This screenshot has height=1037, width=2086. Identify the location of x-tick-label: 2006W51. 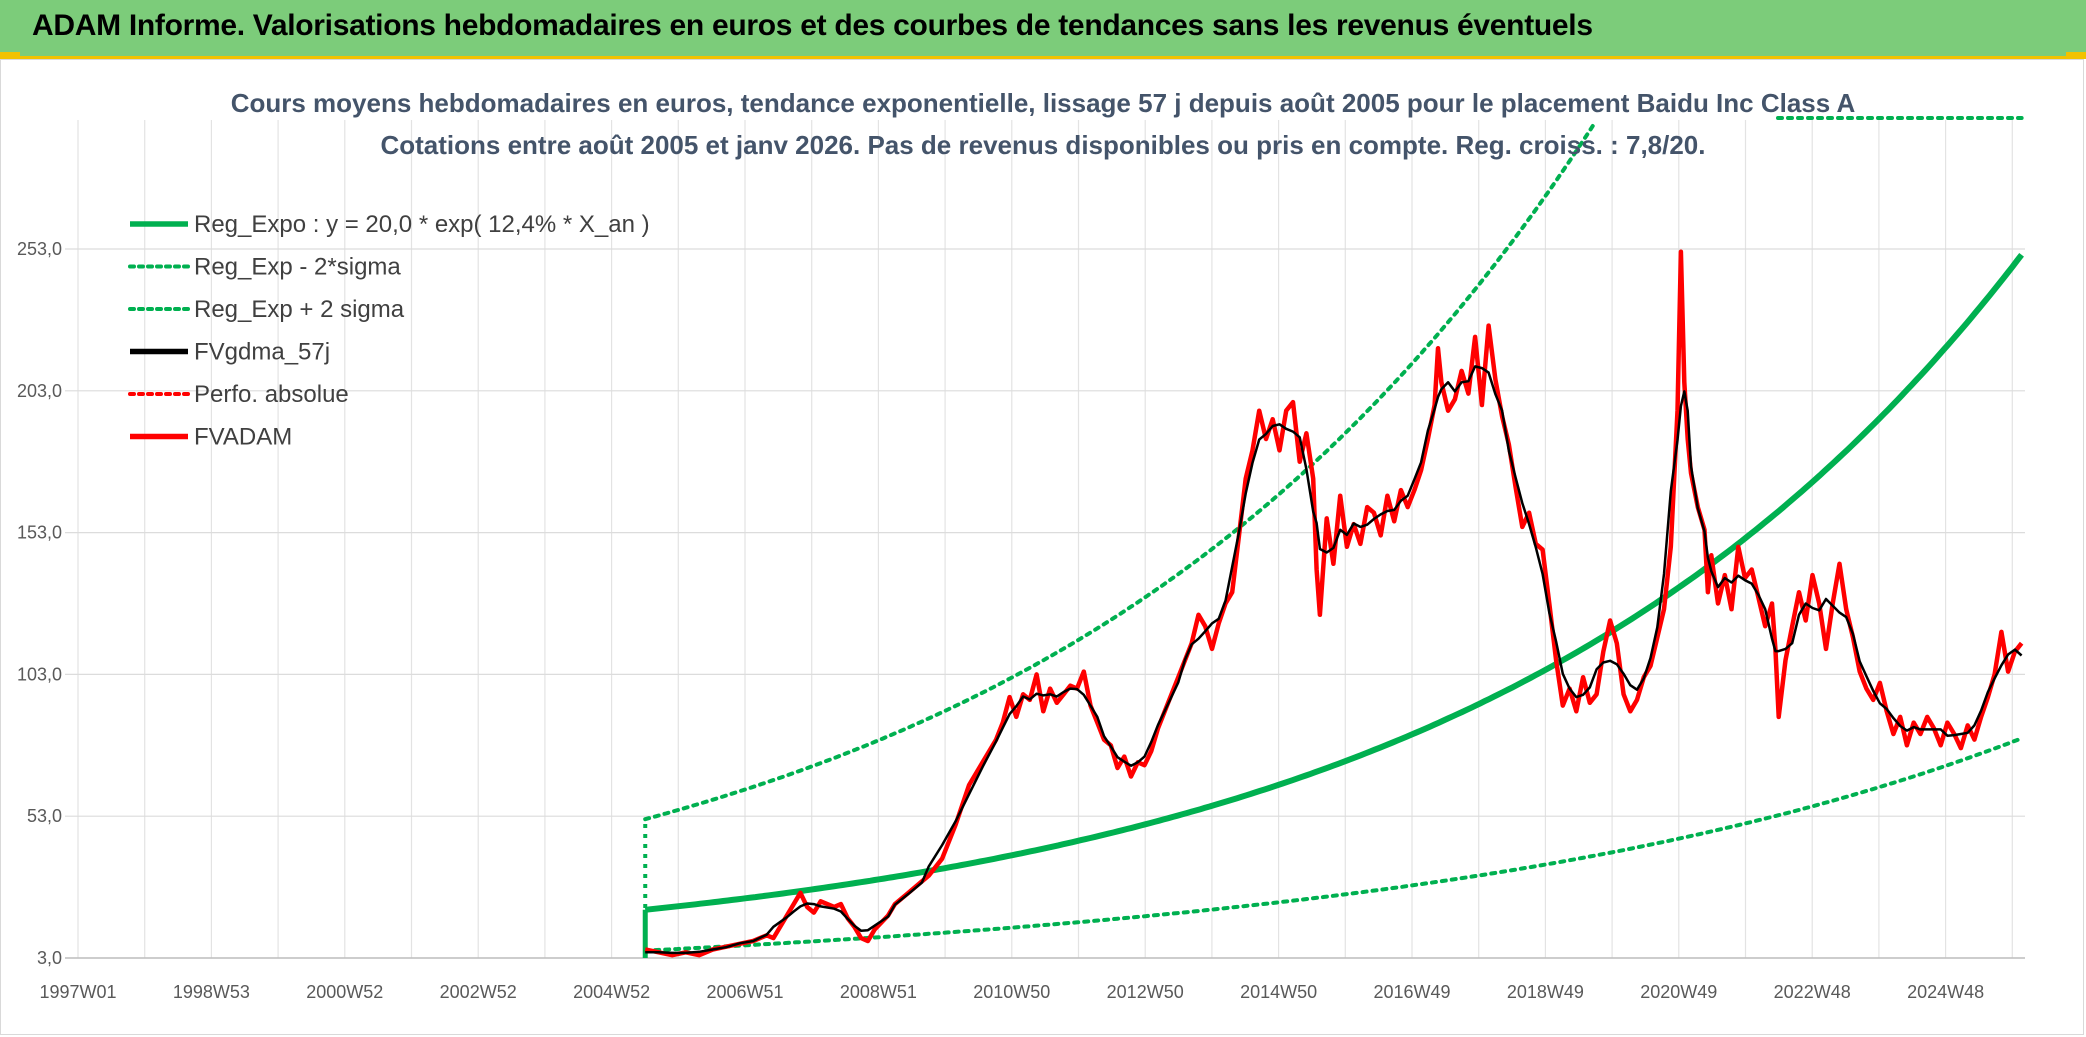
(744, 992).